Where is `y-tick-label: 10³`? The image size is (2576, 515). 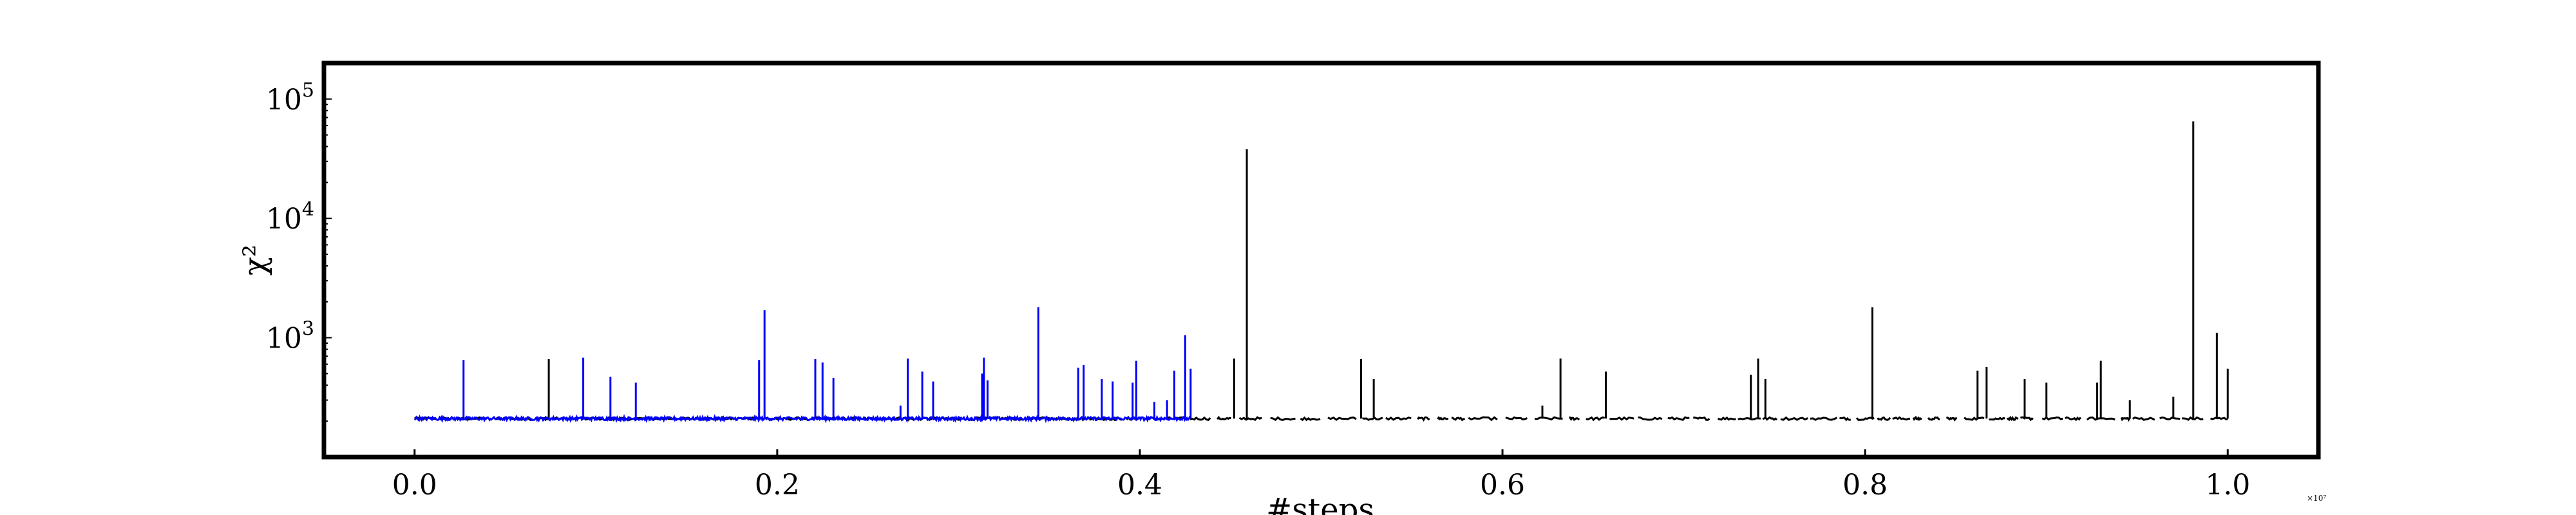 y-tick-label: 10³ is located at coordinates (290, 337).